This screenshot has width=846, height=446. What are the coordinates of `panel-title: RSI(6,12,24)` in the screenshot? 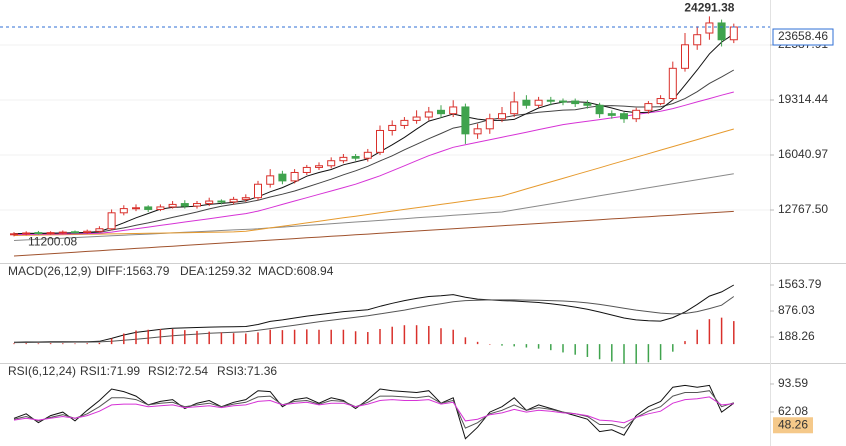 It's located at (42, 371).